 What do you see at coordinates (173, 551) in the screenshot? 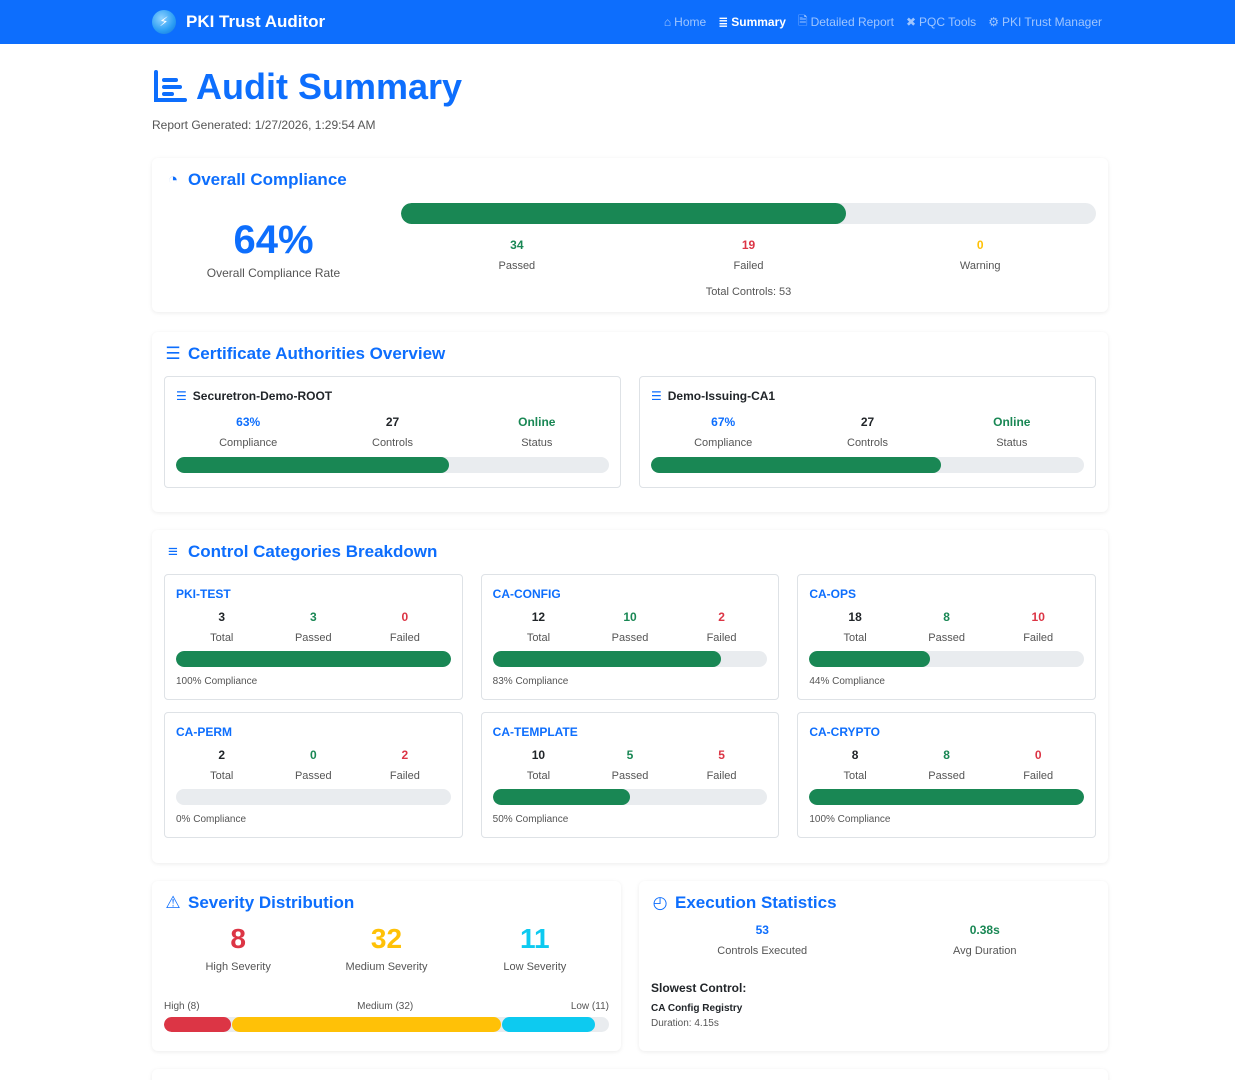
I see `layers-icon: ≡` at bounding box center [173, 551].